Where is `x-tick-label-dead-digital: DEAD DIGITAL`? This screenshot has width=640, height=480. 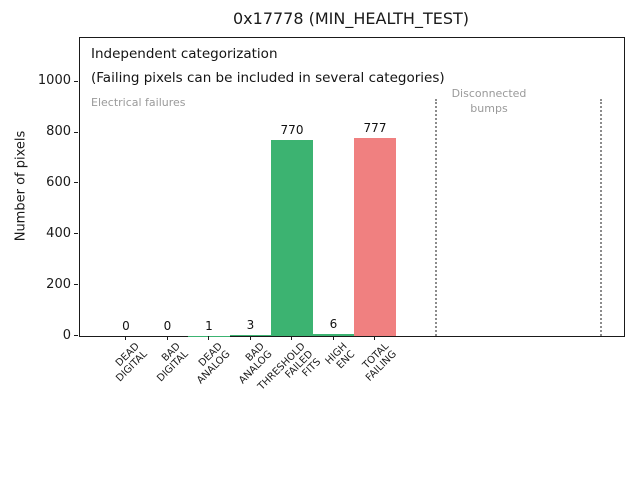 x-tick-label-dead-digital: DEAD DIGITAL is located at coordinates (131, 363).